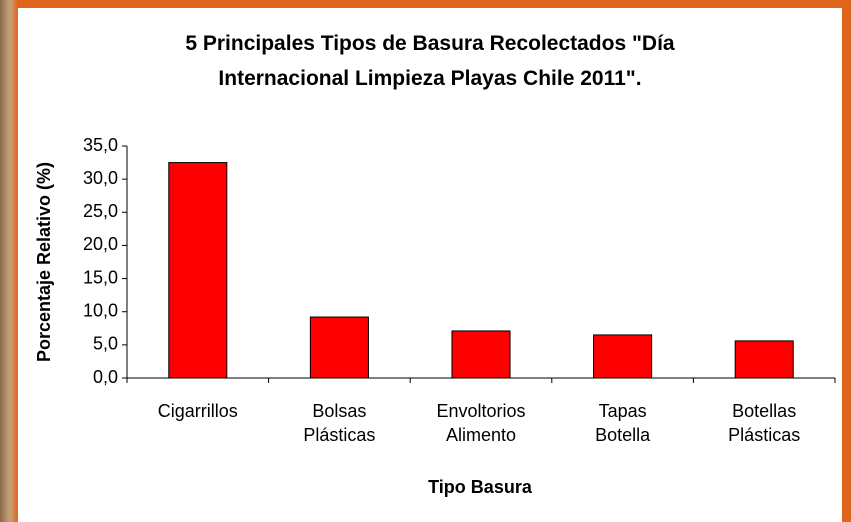 This screenshot has width=851, height=522. What do you see at coordinates (481, 423) in the screenshot?
I see `x-tick-label: Envoltorios Alimento` at bounding box center [481, 423].